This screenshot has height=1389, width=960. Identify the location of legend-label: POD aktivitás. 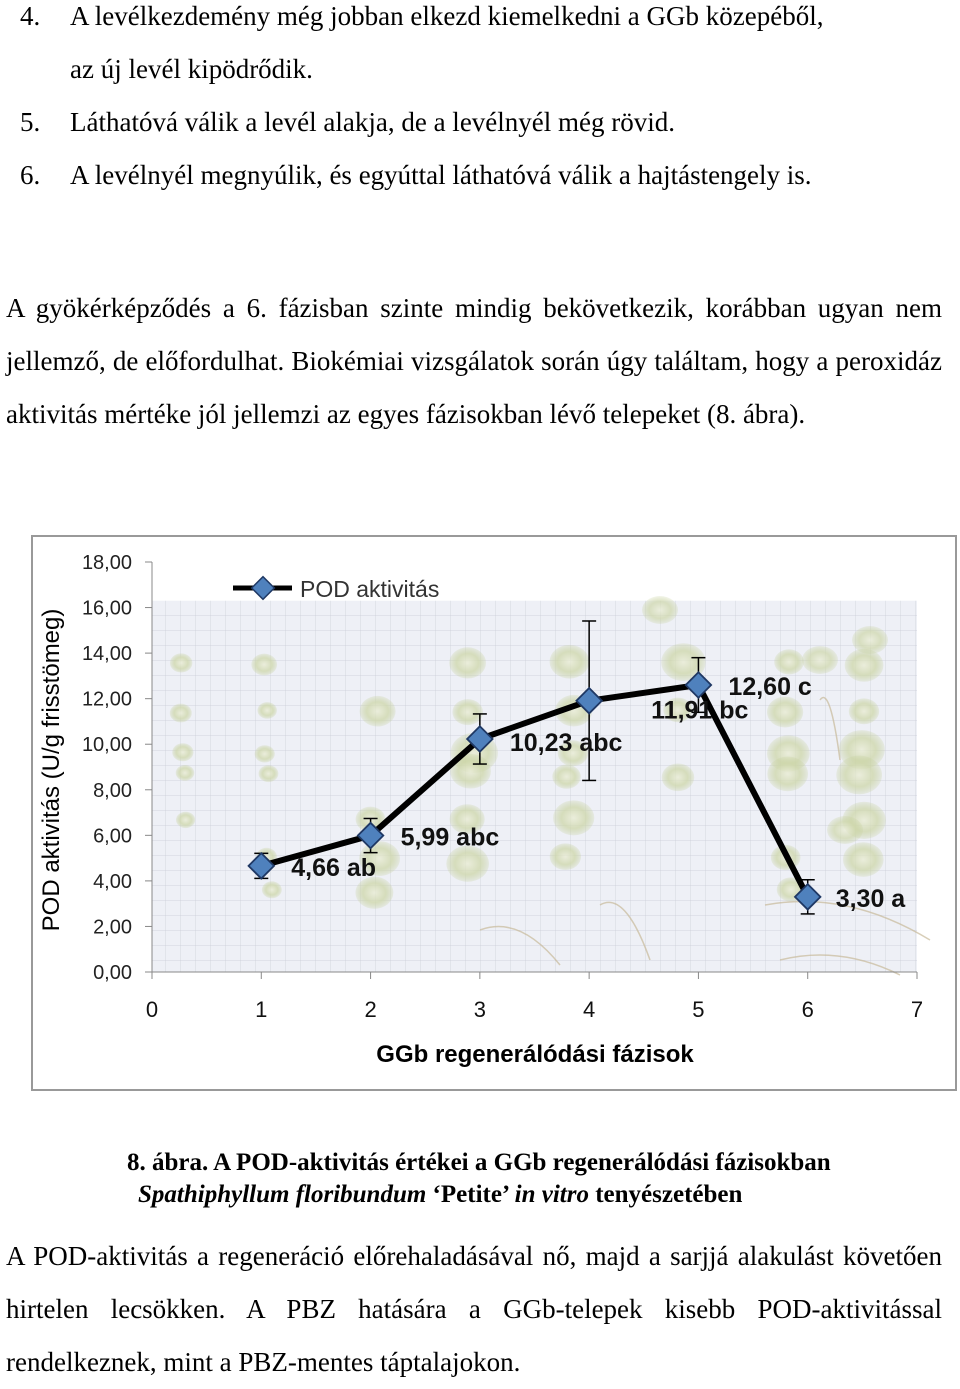
(369, 589).